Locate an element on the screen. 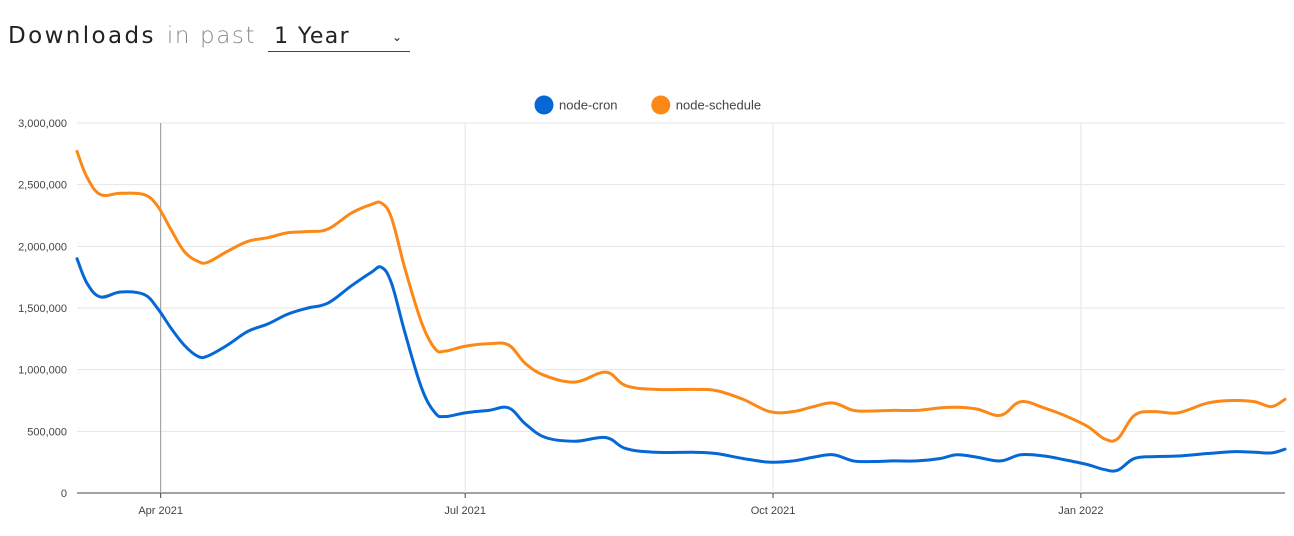  x-tick-label: Apr 2021 is located at coordinates (160, 511).